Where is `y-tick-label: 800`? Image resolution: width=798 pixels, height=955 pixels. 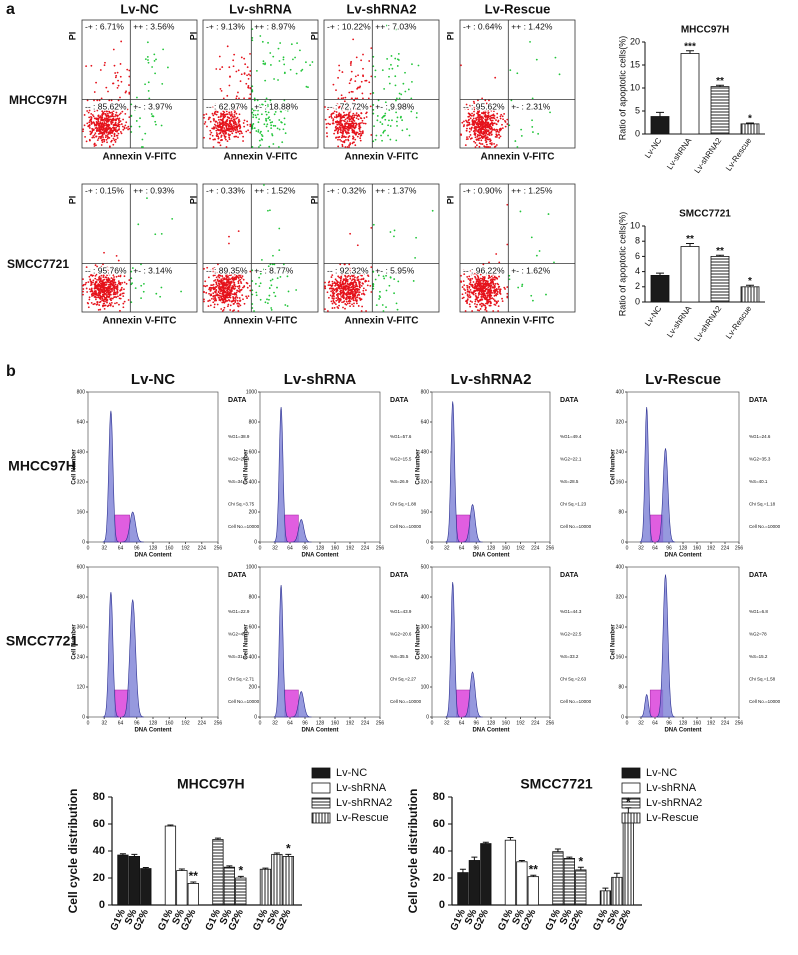 y-tick-label: 800 is located at coordinates (253, 422).